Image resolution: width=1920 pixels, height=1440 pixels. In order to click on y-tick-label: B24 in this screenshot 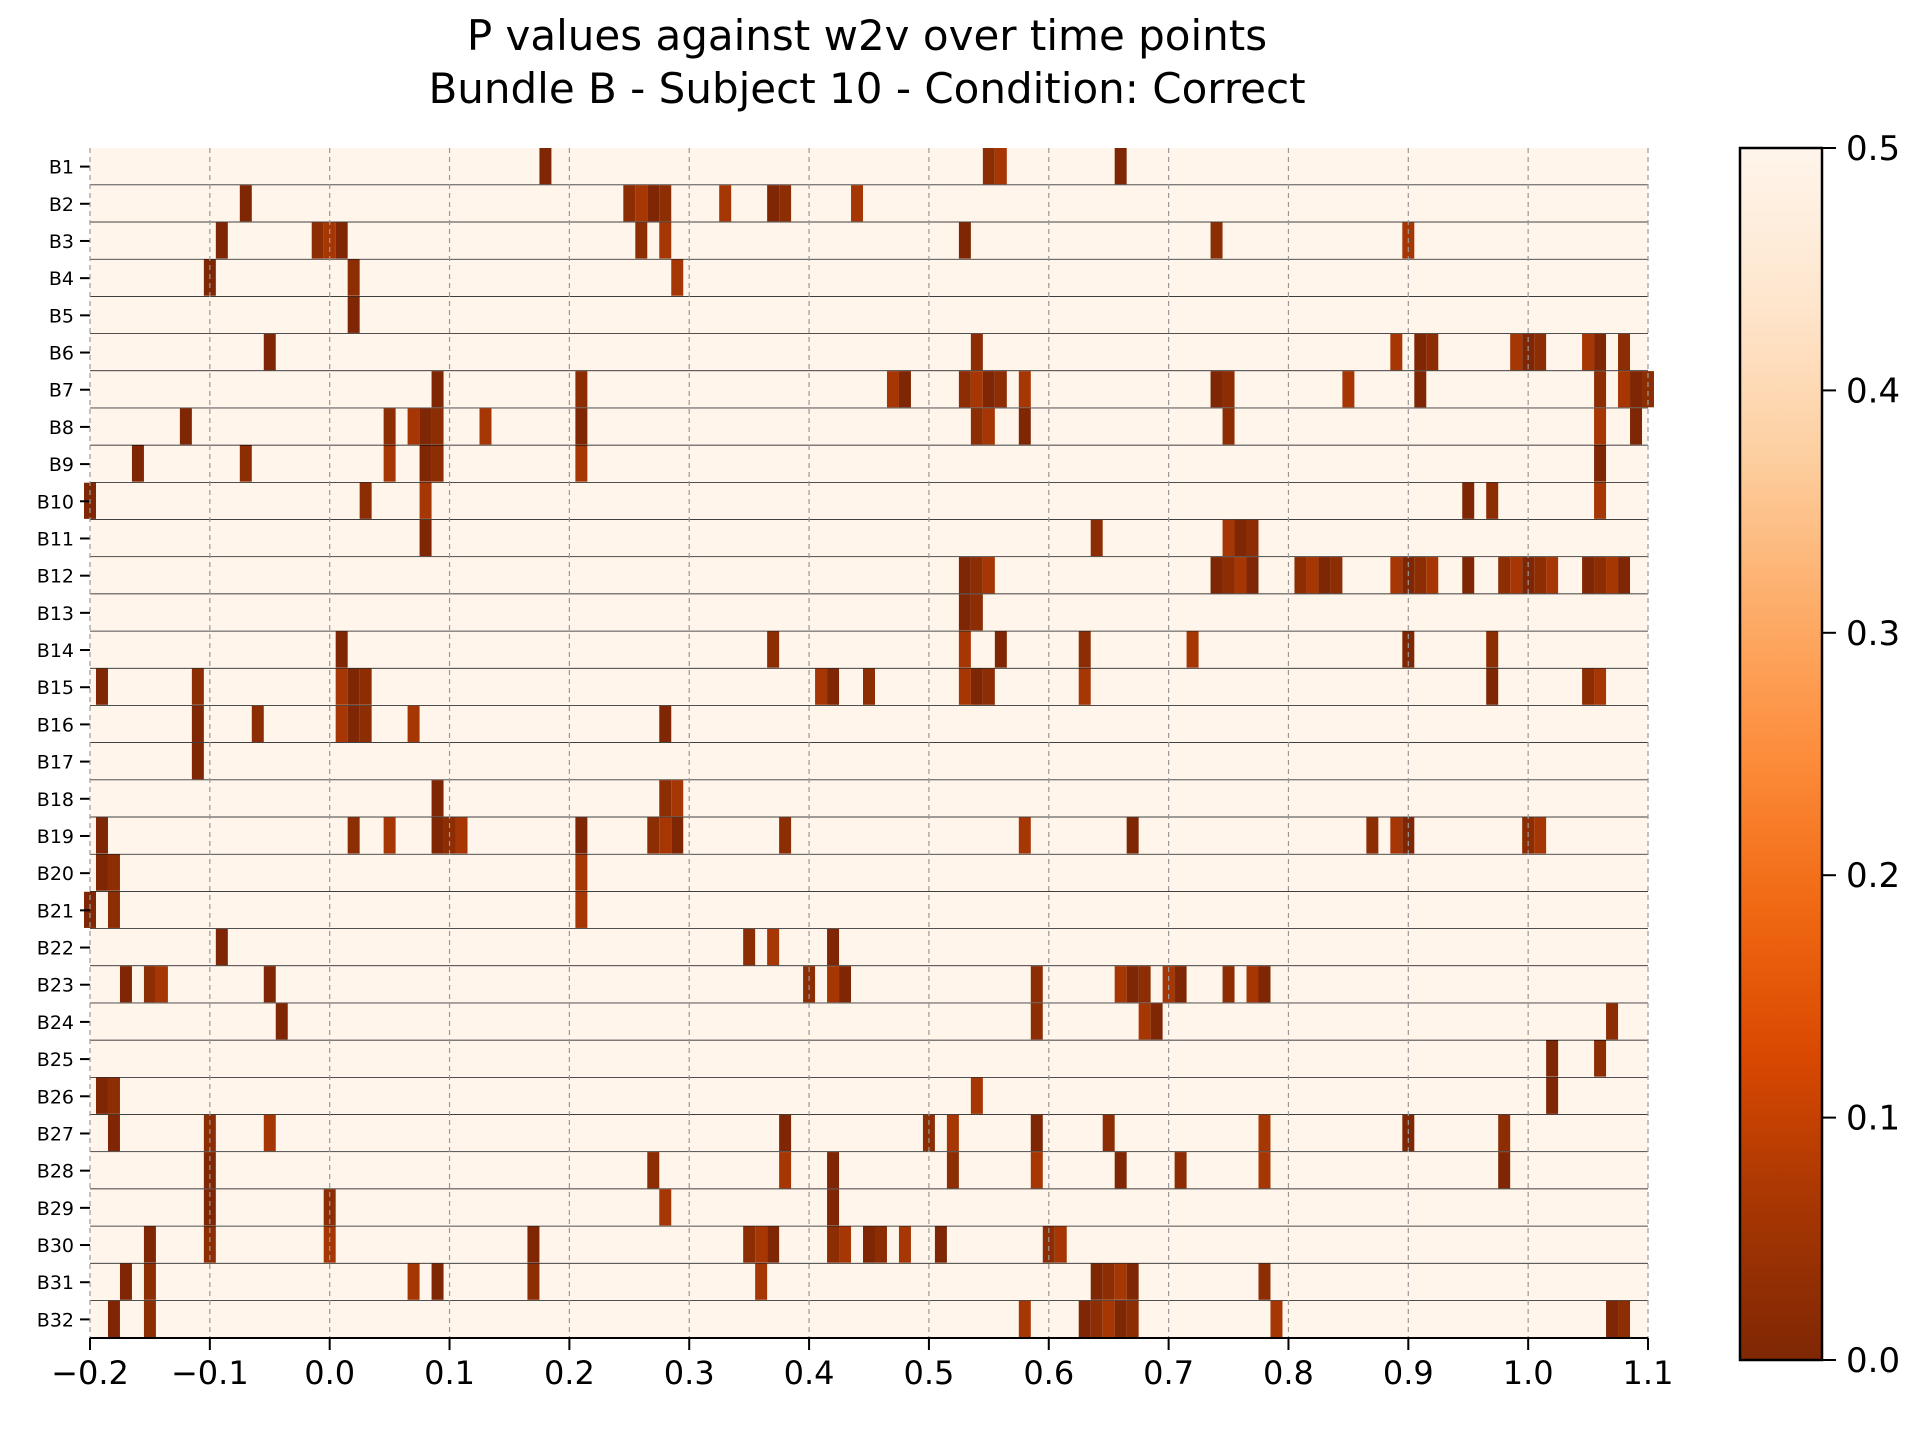, I will do `click(55, 1023)`.